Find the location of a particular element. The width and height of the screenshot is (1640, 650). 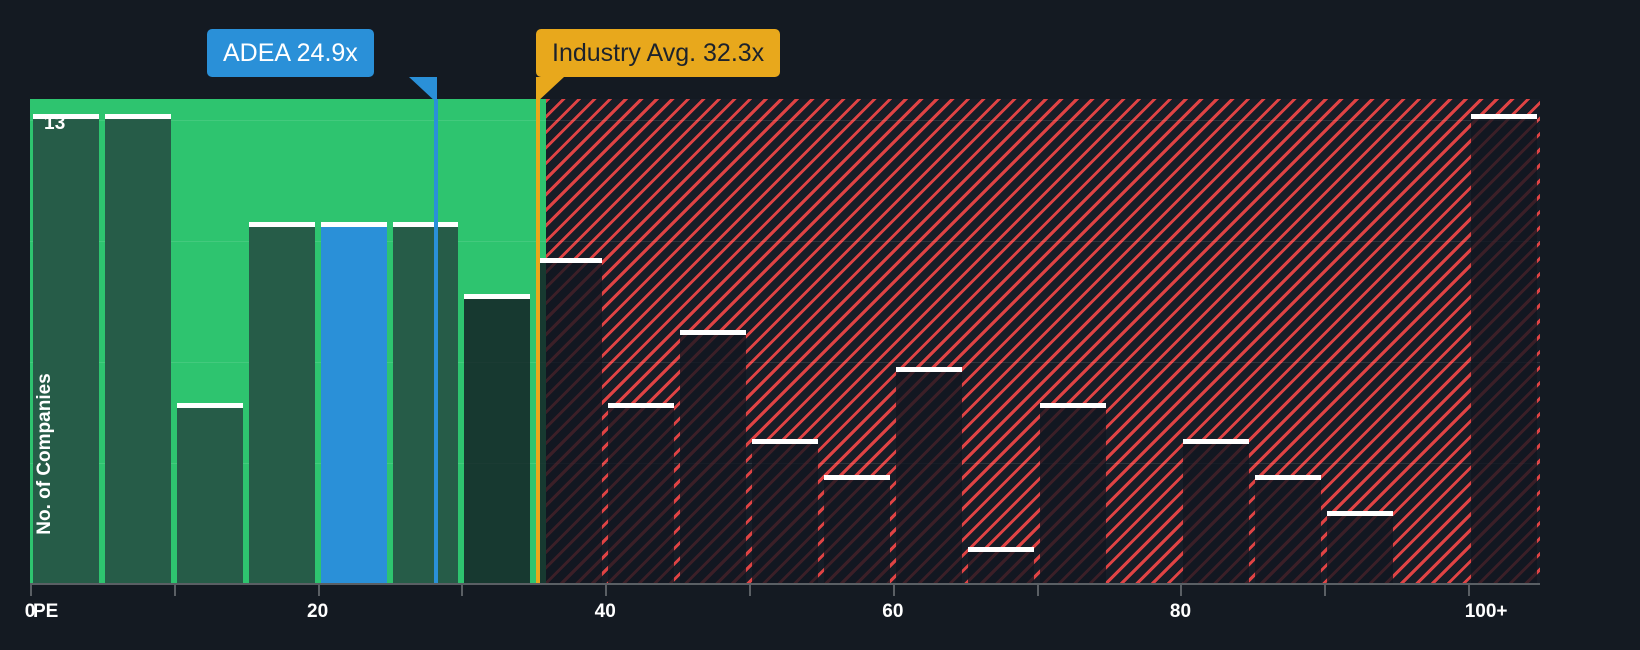

adea-callout-tail is located at coordinates (423, 90).